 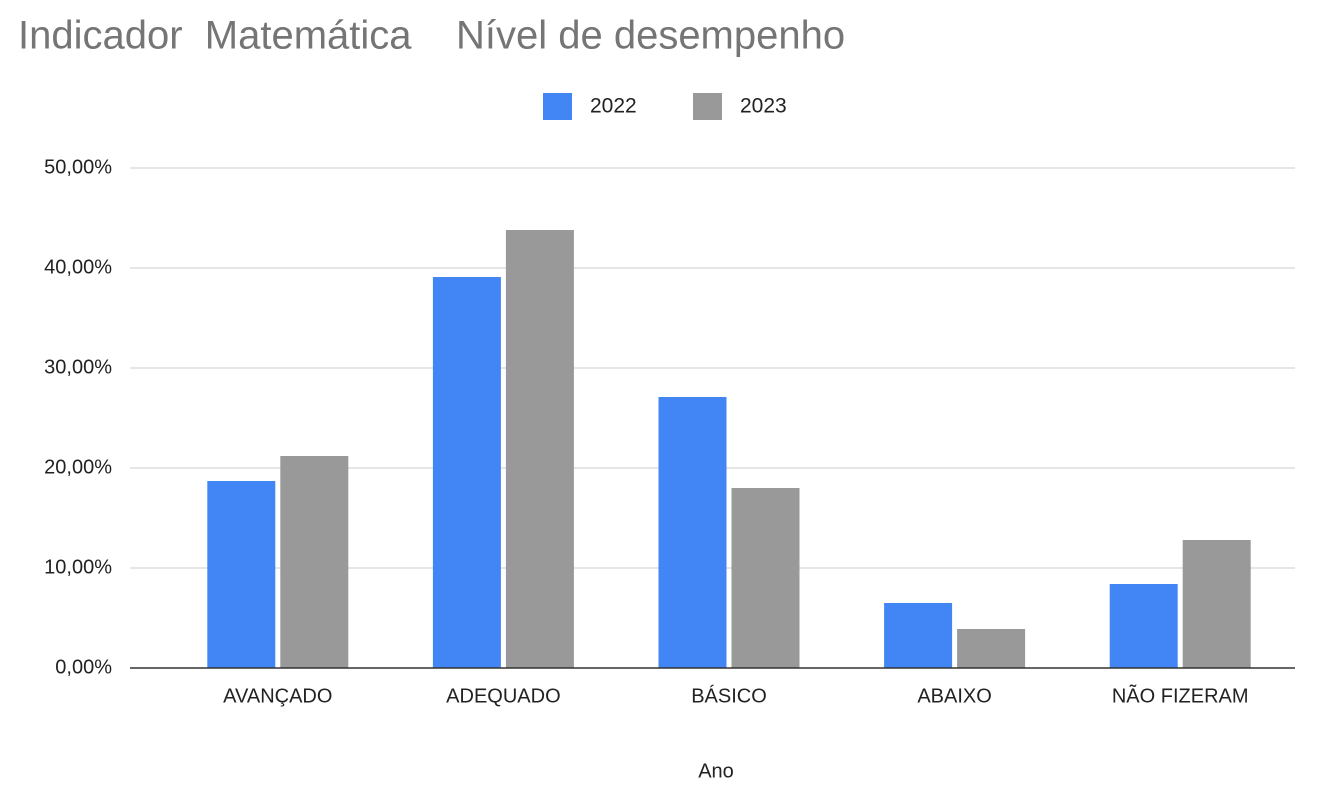 What do you see at coordinates (1180, 695) in the screenshot?
I see `x-tick-label: NÃO FIZERAM` at bounding box center [1180, 695].